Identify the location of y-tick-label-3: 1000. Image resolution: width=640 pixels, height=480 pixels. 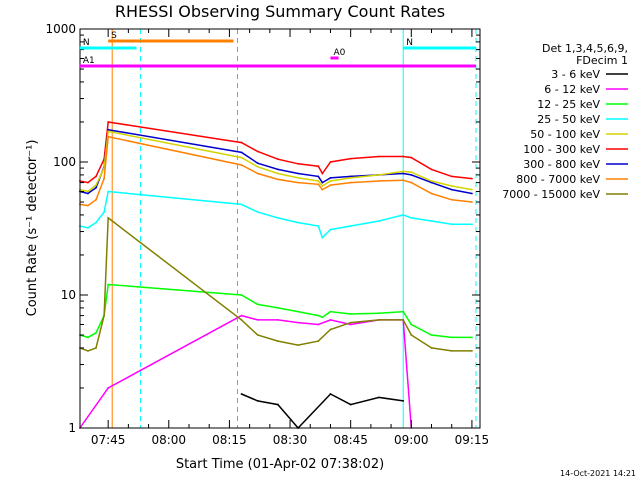
(60, 29).